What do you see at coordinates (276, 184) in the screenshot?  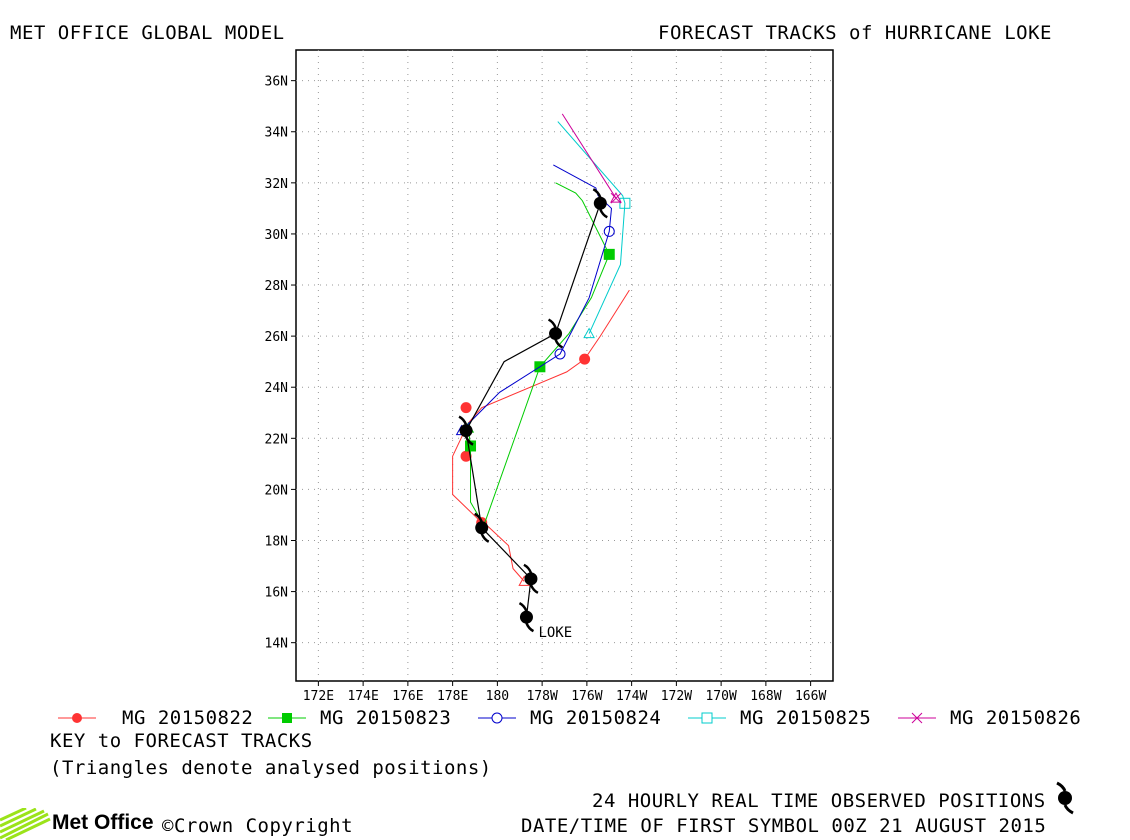 I see `y-tick-label: 32N` at bounding box center [276, 184].